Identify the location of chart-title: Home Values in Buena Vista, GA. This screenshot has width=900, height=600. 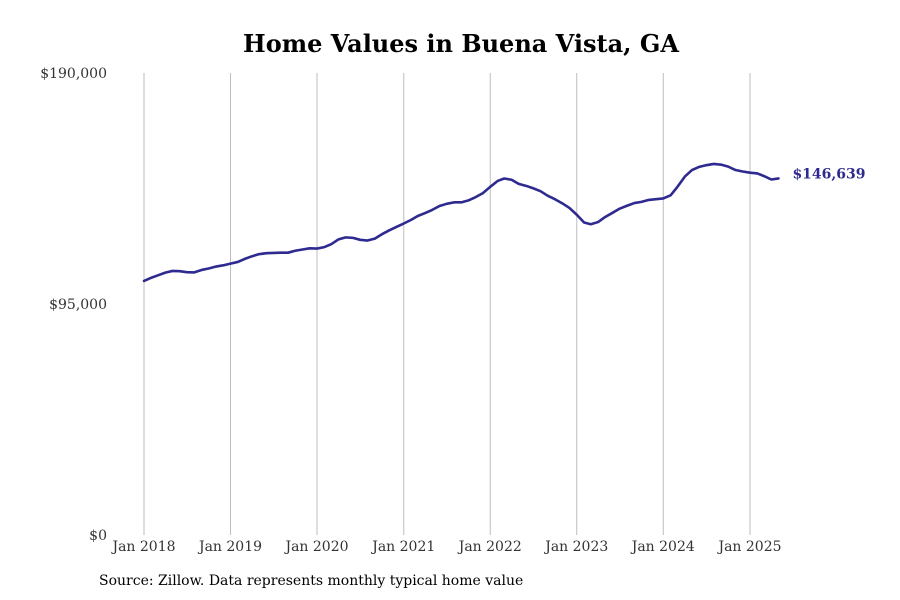
(461, 43).